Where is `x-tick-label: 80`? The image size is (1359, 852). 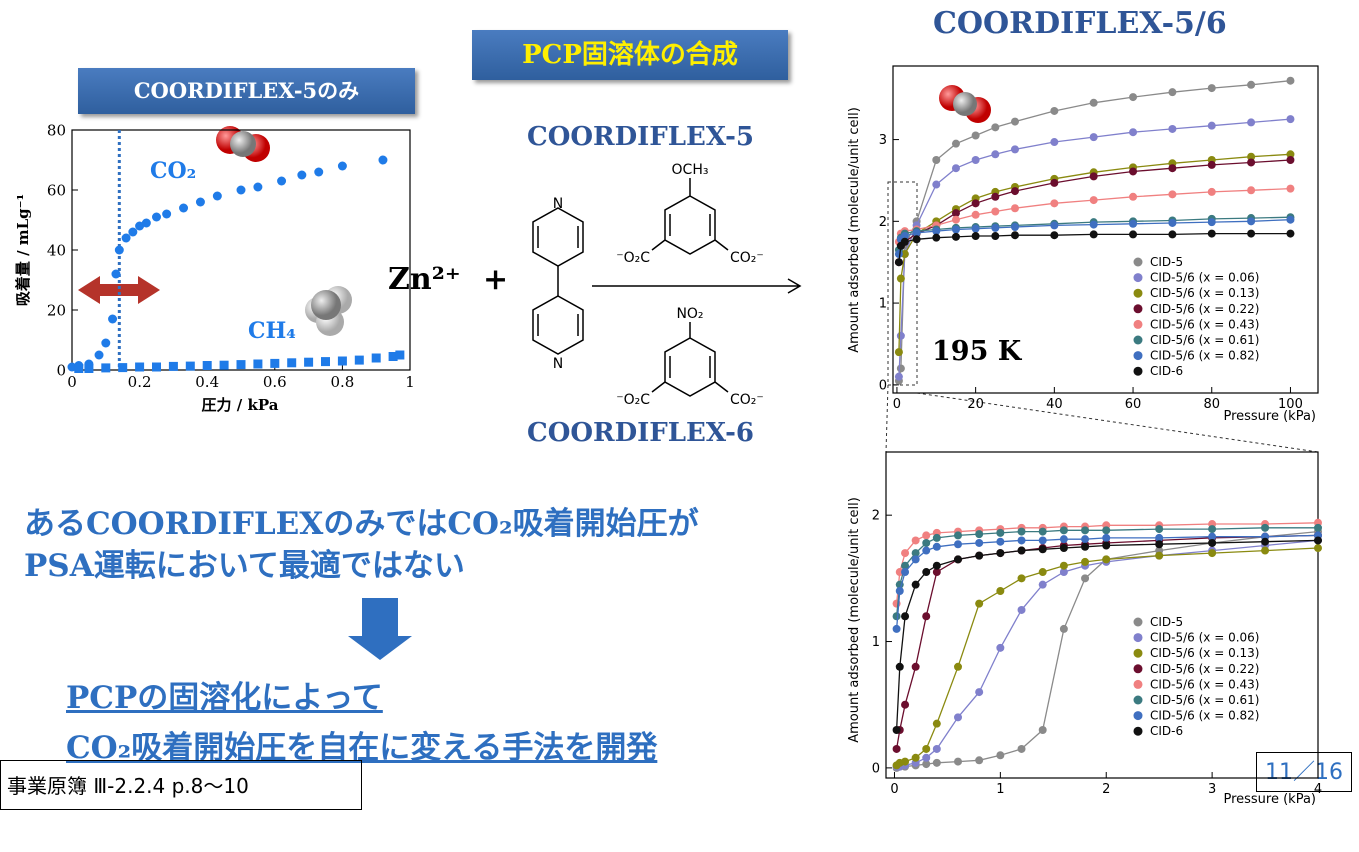
x-tick-label: 80 is located at coordinates (1211, 404).